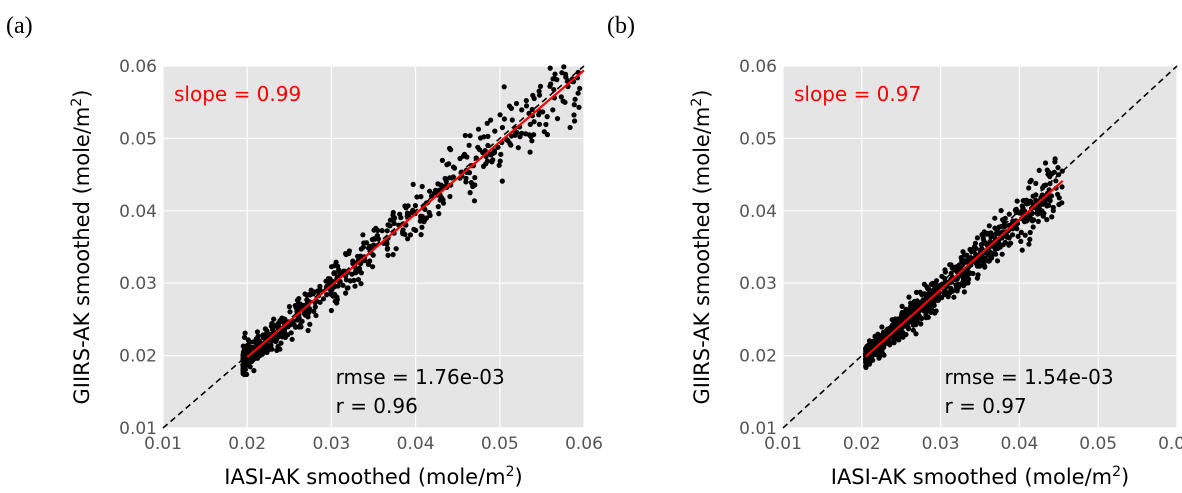 The width and height of the screenshot is (1182, 493). I want to click on x-tick-label: 0.06, so click(584, 444).